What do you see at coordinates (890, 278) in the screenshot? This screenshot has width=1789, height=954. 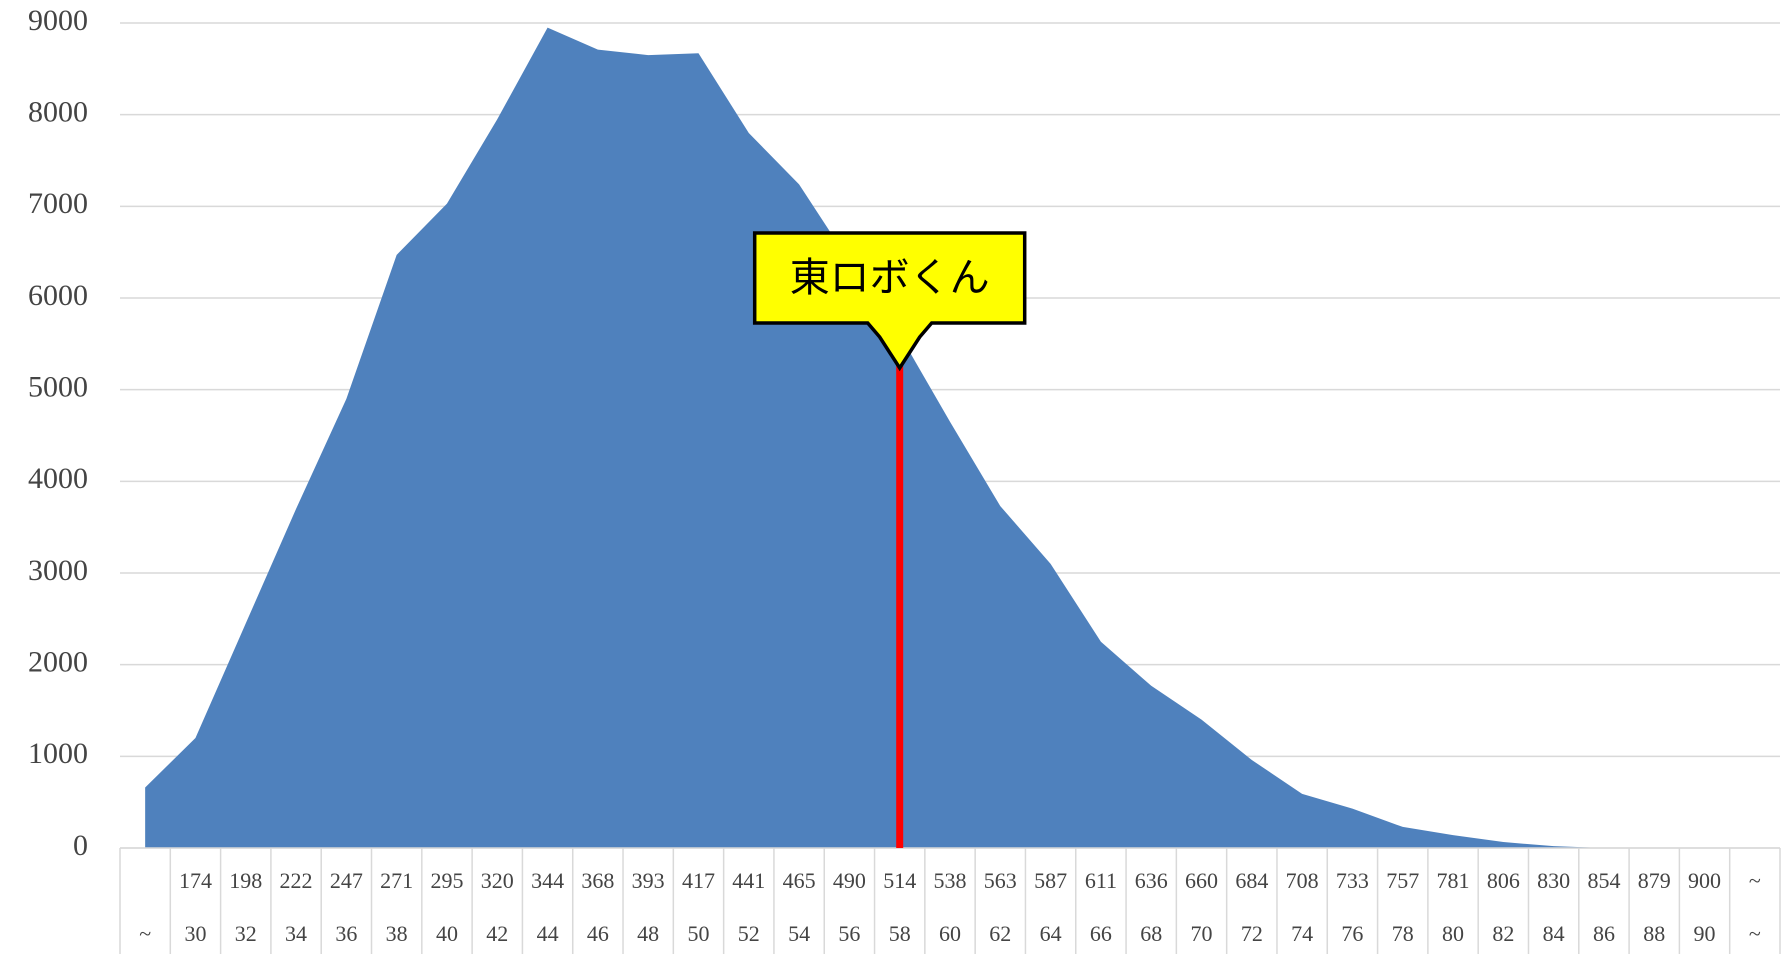 I see `annotation-text: 東ロボくん` at bounding box center [890, 278].